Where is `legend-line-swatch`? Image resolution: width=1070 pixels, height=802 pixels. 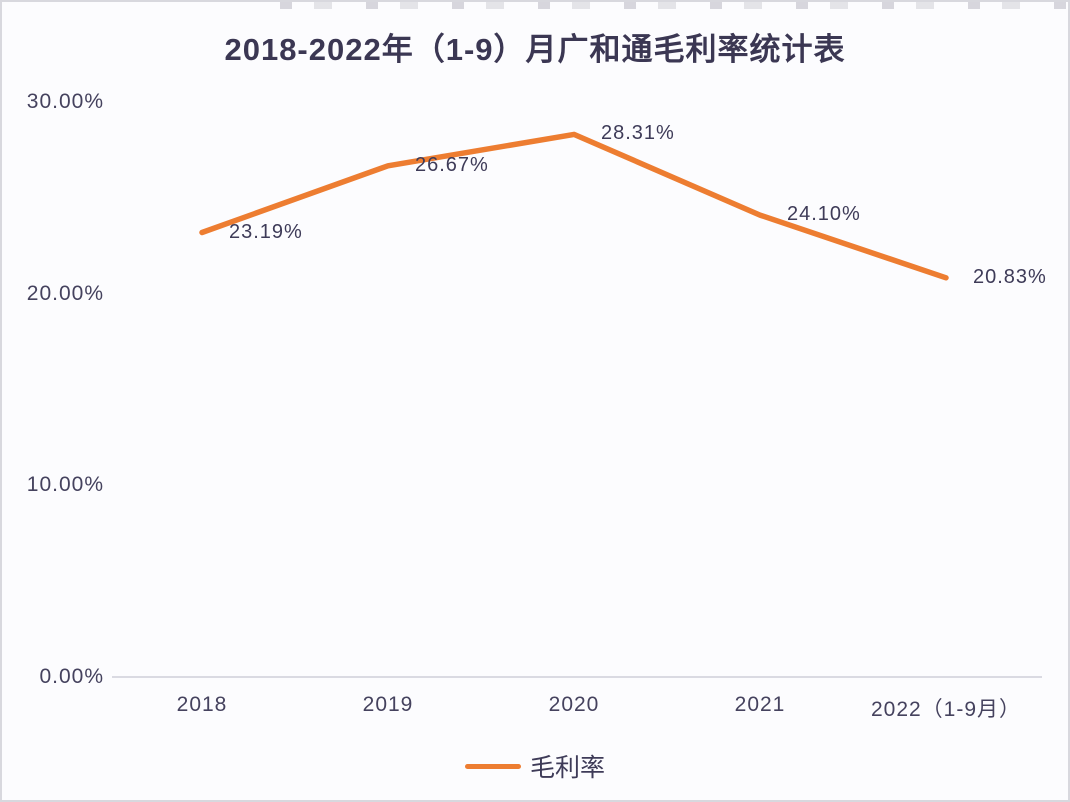 legend-line-swatch is located at coordinates (492, 766).